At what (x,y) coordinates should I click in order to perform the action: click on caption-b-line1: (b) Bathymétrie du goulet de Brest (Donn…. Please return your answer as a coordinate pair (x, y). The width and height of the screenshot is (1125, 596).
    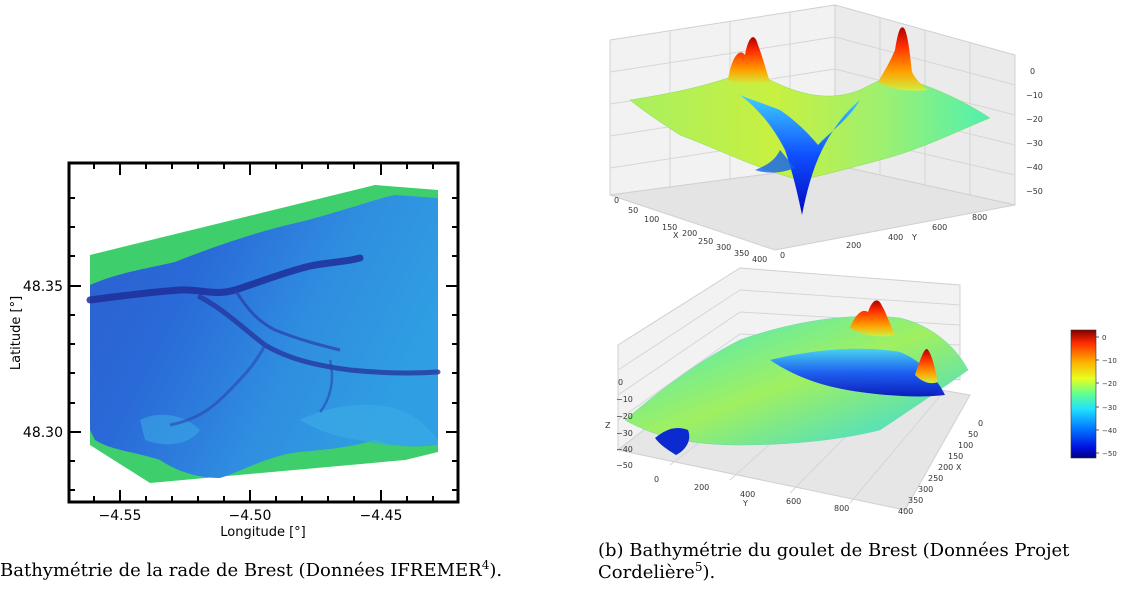
    Looking at the image, I should click on (834, 550).